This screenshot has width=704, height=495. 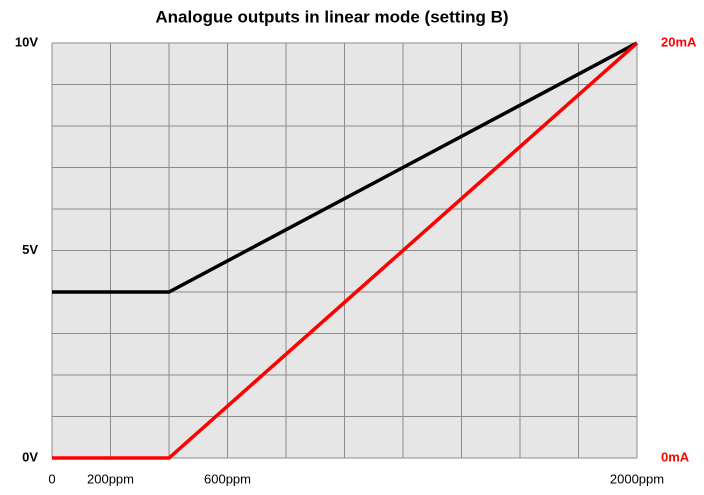 What do you see at coordinates (675, 456) in the screenshot?
I see `y2-tick-label: 0mA` at bounding box center [675, 456].